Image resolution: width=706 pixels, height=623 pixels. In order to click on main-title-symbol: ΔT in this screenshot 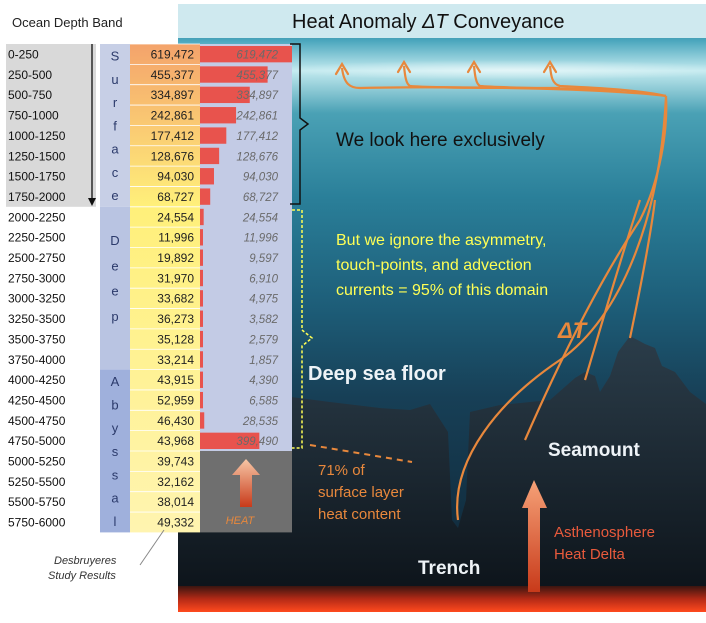, I will do `click(435, 22)`.